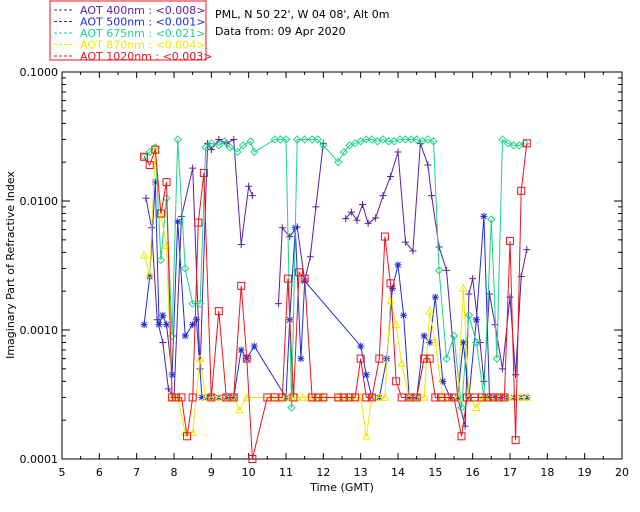 The image size is (640, 512). I want to click on x-tick-label: 7, so click(136, 472).